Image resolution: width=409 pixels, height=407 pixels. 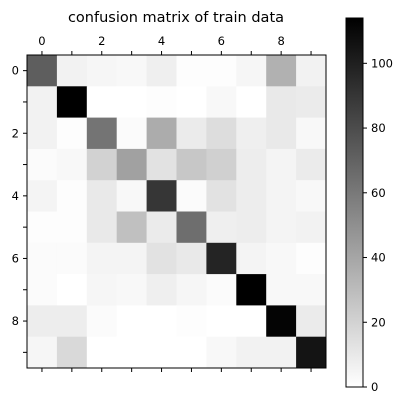 What do you see at coordinates (382, 63) in the screenshot?
I see `colorbar-tick-label-100: 100` at bounding box center [382, 63].